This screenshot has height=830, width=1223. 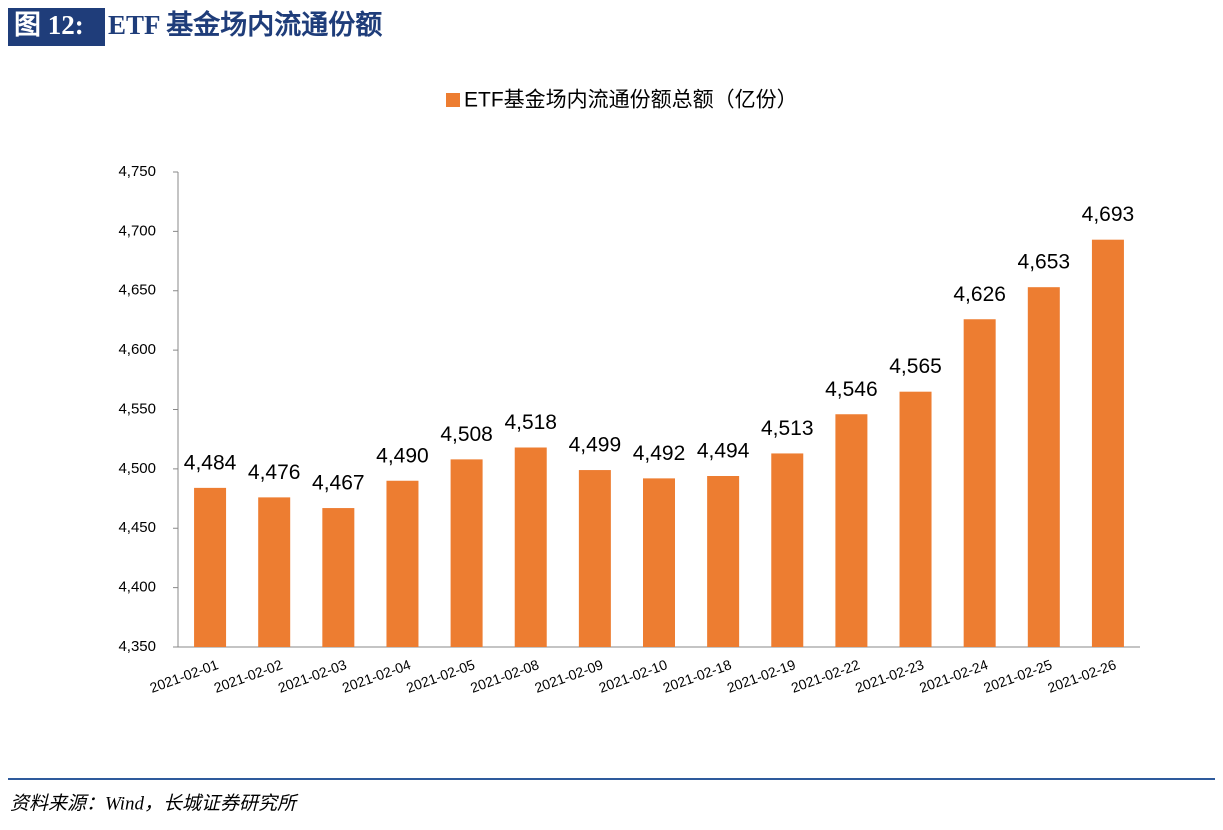 I want to click on value-label: 4,492, so click(x=659, y=453).